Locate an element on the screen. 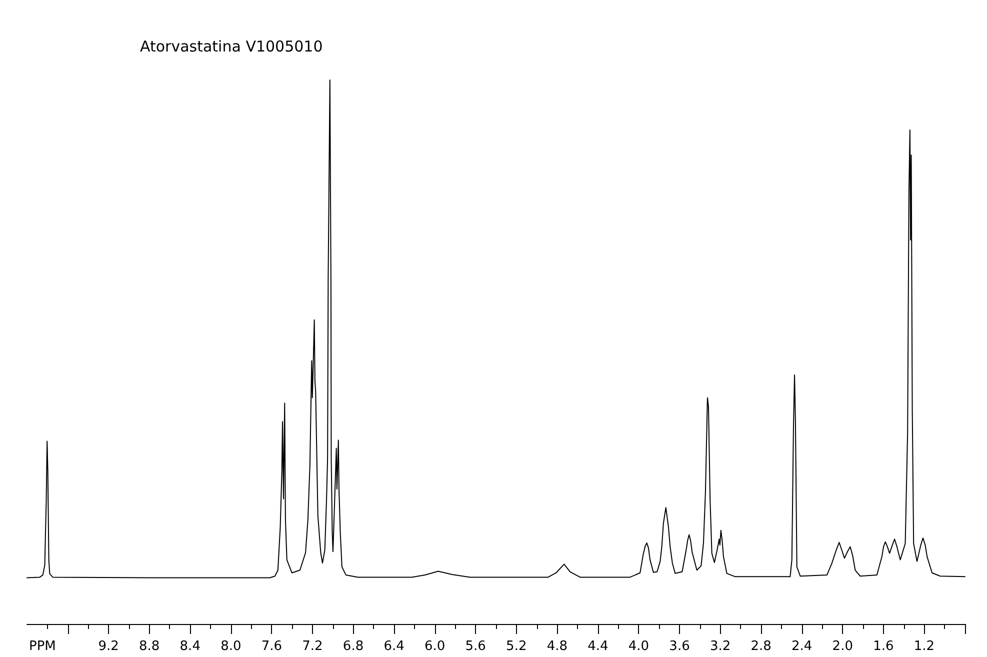  x-tick-label: 3.6 is located at coordinates (679, 646).